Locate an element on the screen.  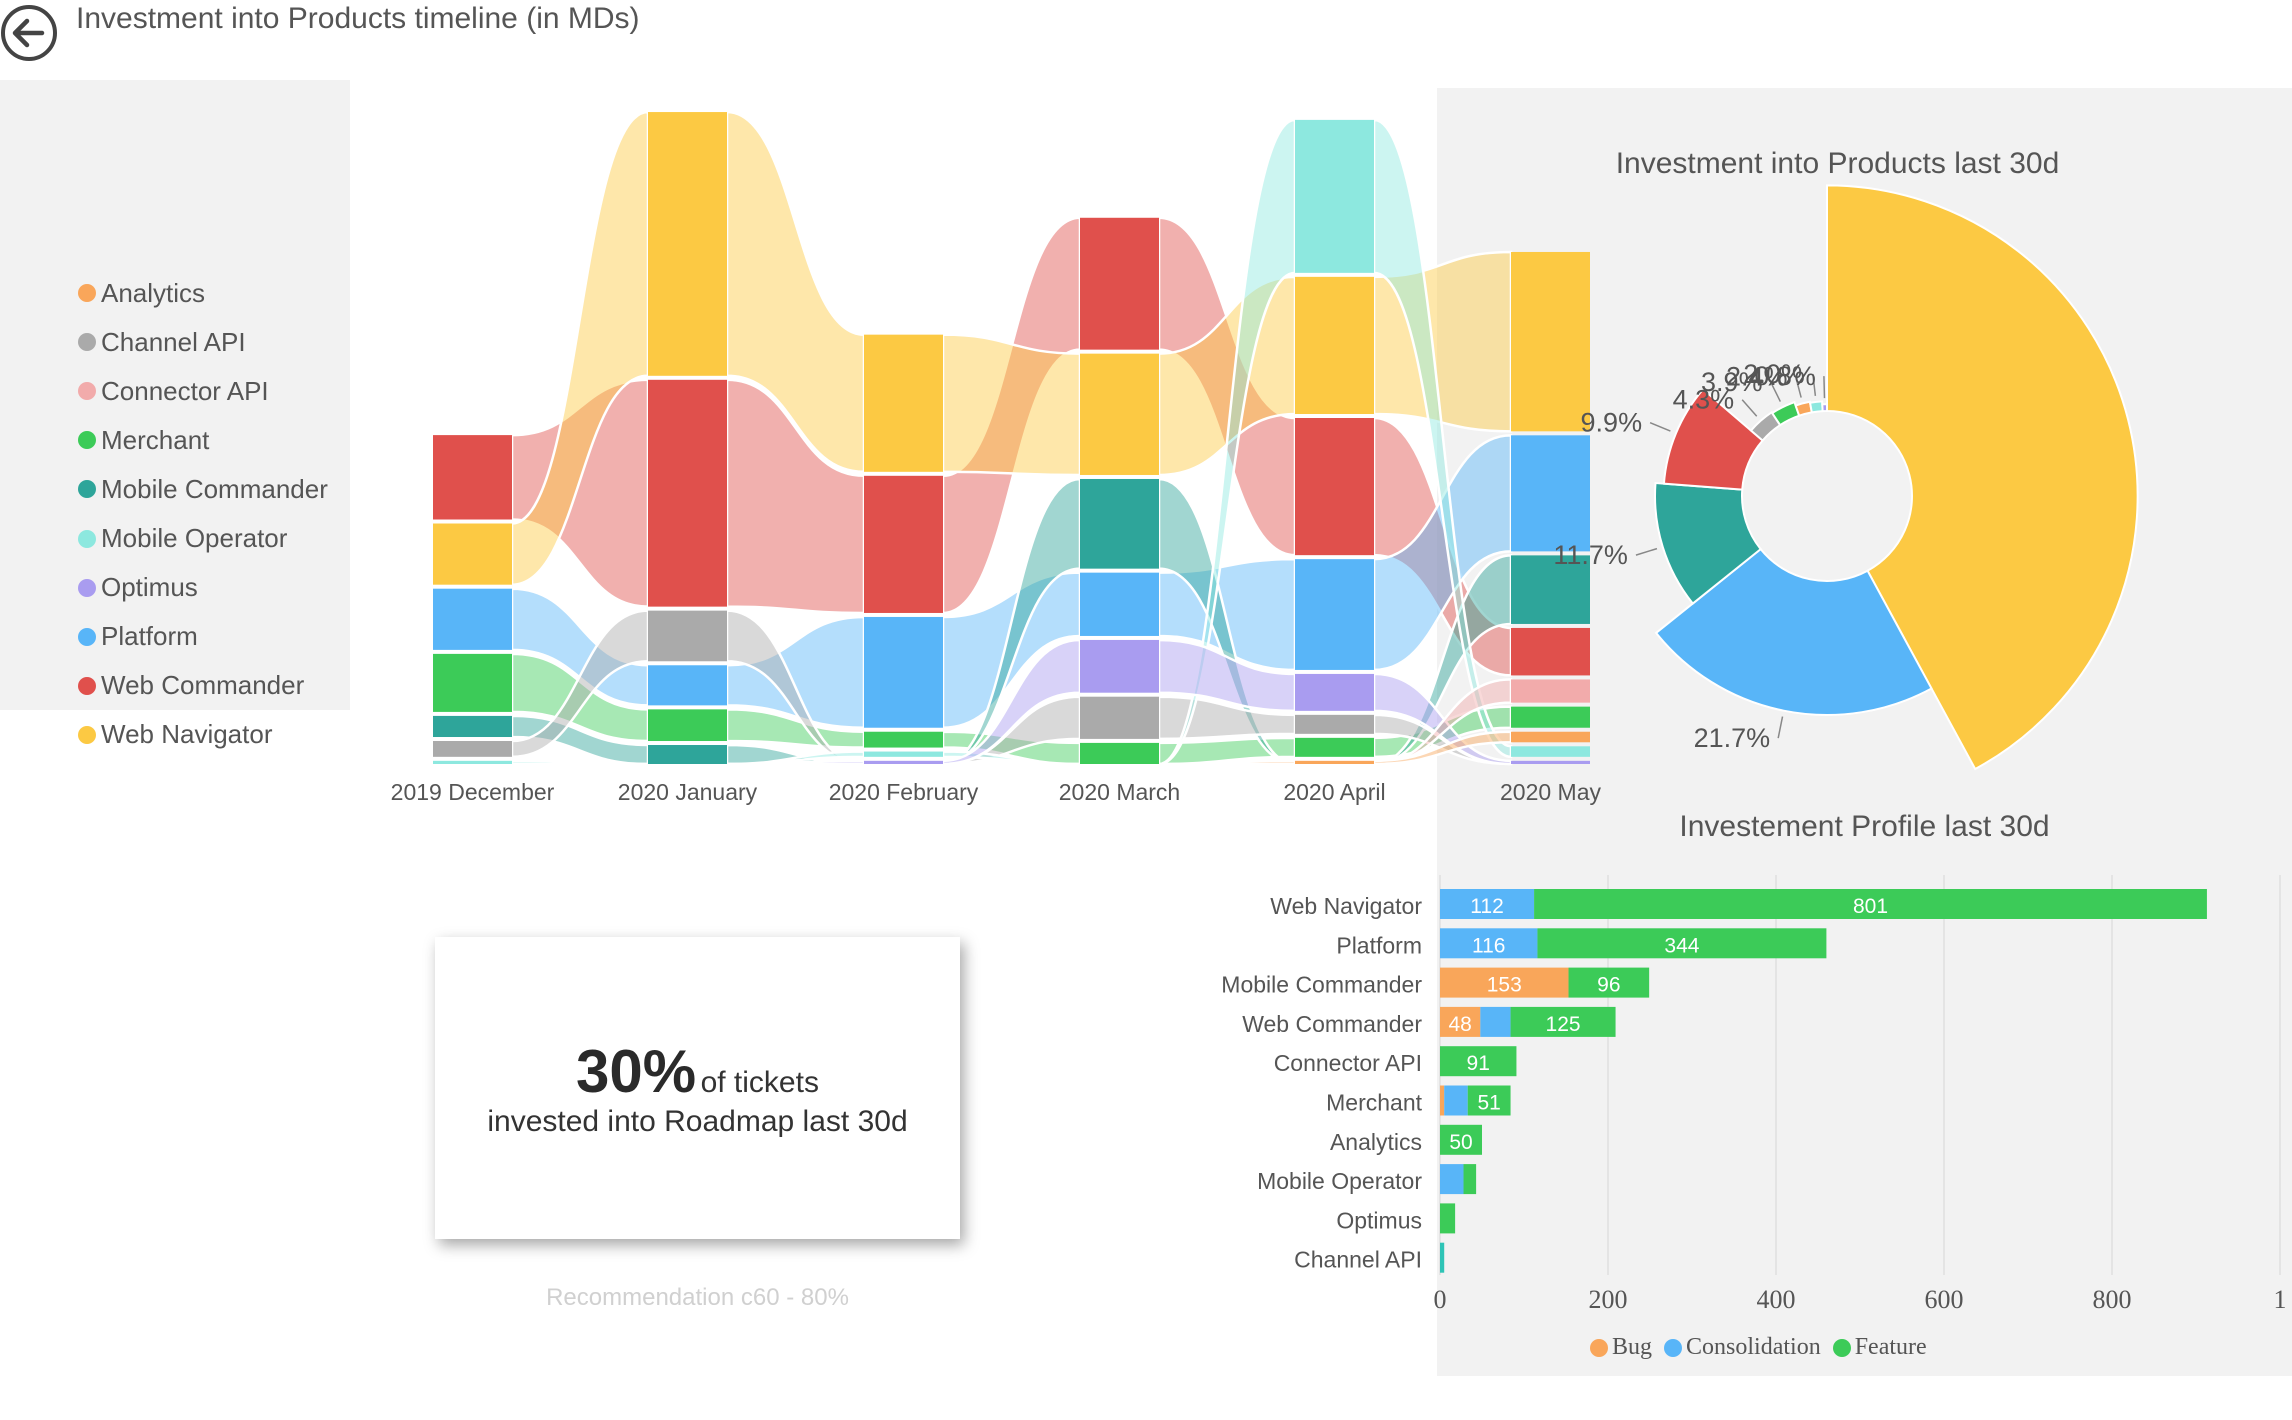
bar-feature-optimus is located at coordinates (1448, 1218).